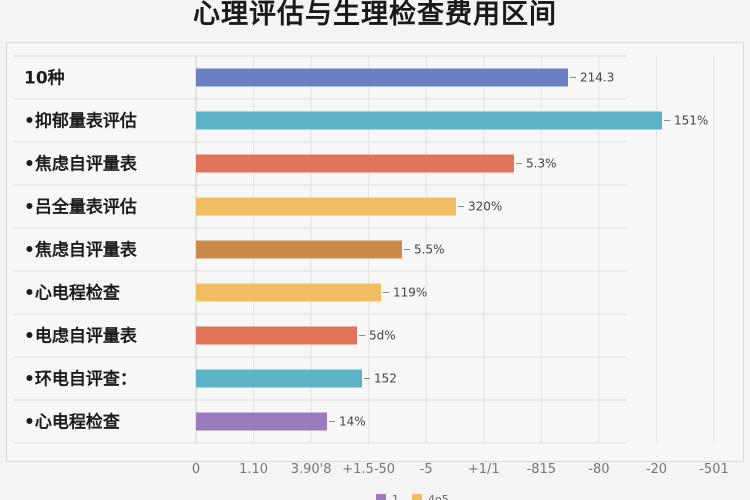 This screenshot has width=750, height=500. What do you see at coordinates (426, 469) in the screenshot?
I see `x-tick-label: -5` at bounding box center [426, 469].